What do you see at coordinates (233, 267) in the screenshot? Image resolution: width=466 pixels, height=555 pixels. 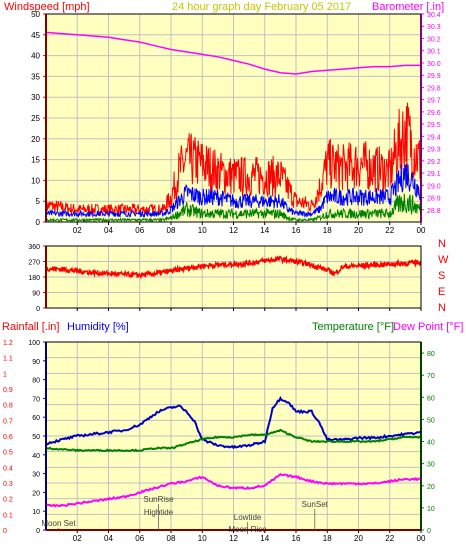 I see `wind-direction-line` at bounding box center [233, 267].